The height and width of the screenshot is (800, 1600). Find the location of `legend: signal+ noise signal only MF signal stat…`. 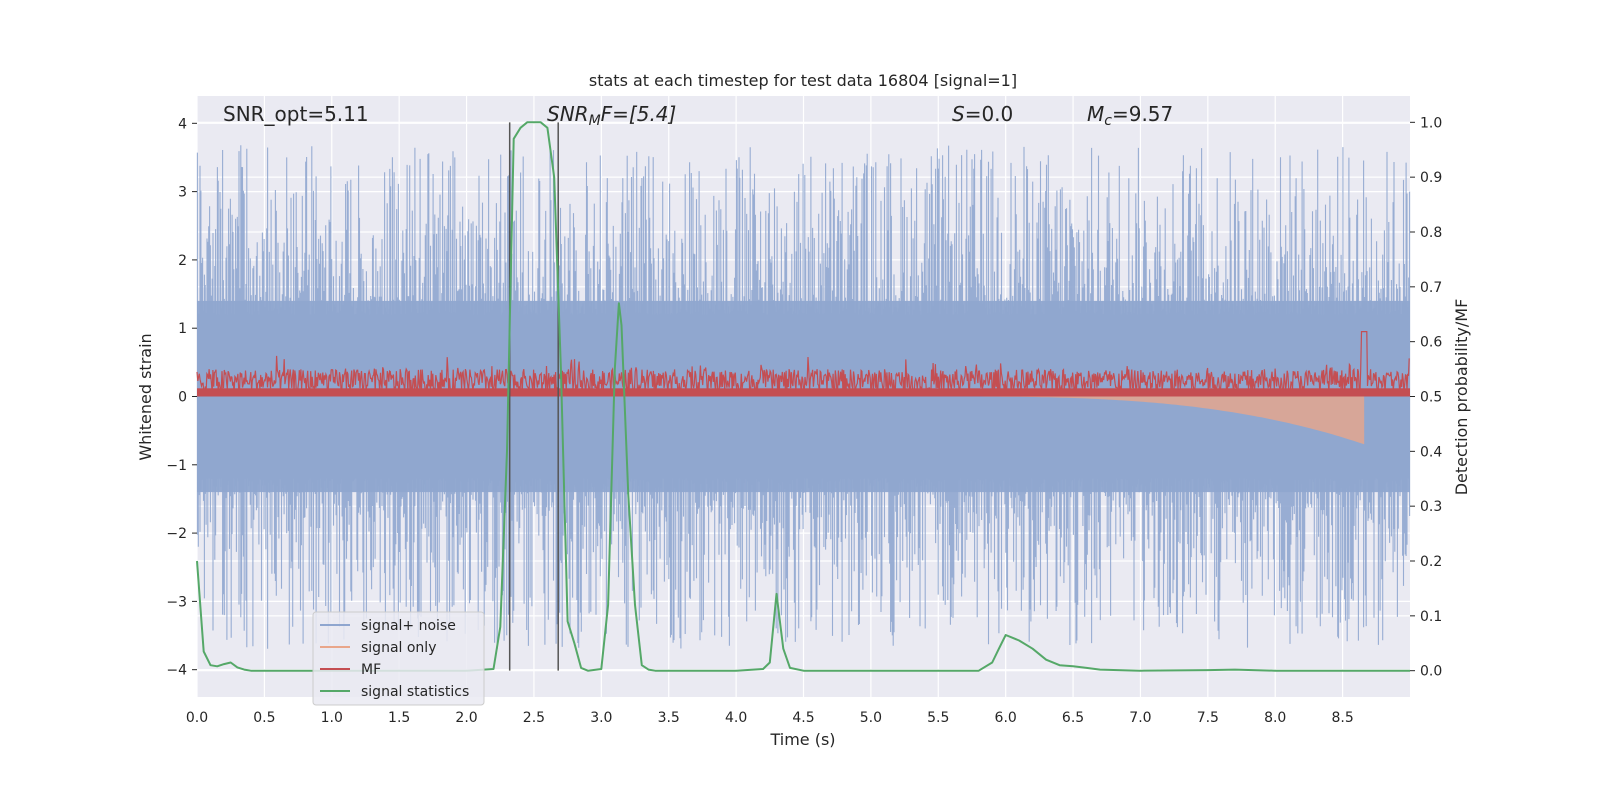

legend: signal+ noise signal only MF signal stat… is located at coordinates (398, 658).